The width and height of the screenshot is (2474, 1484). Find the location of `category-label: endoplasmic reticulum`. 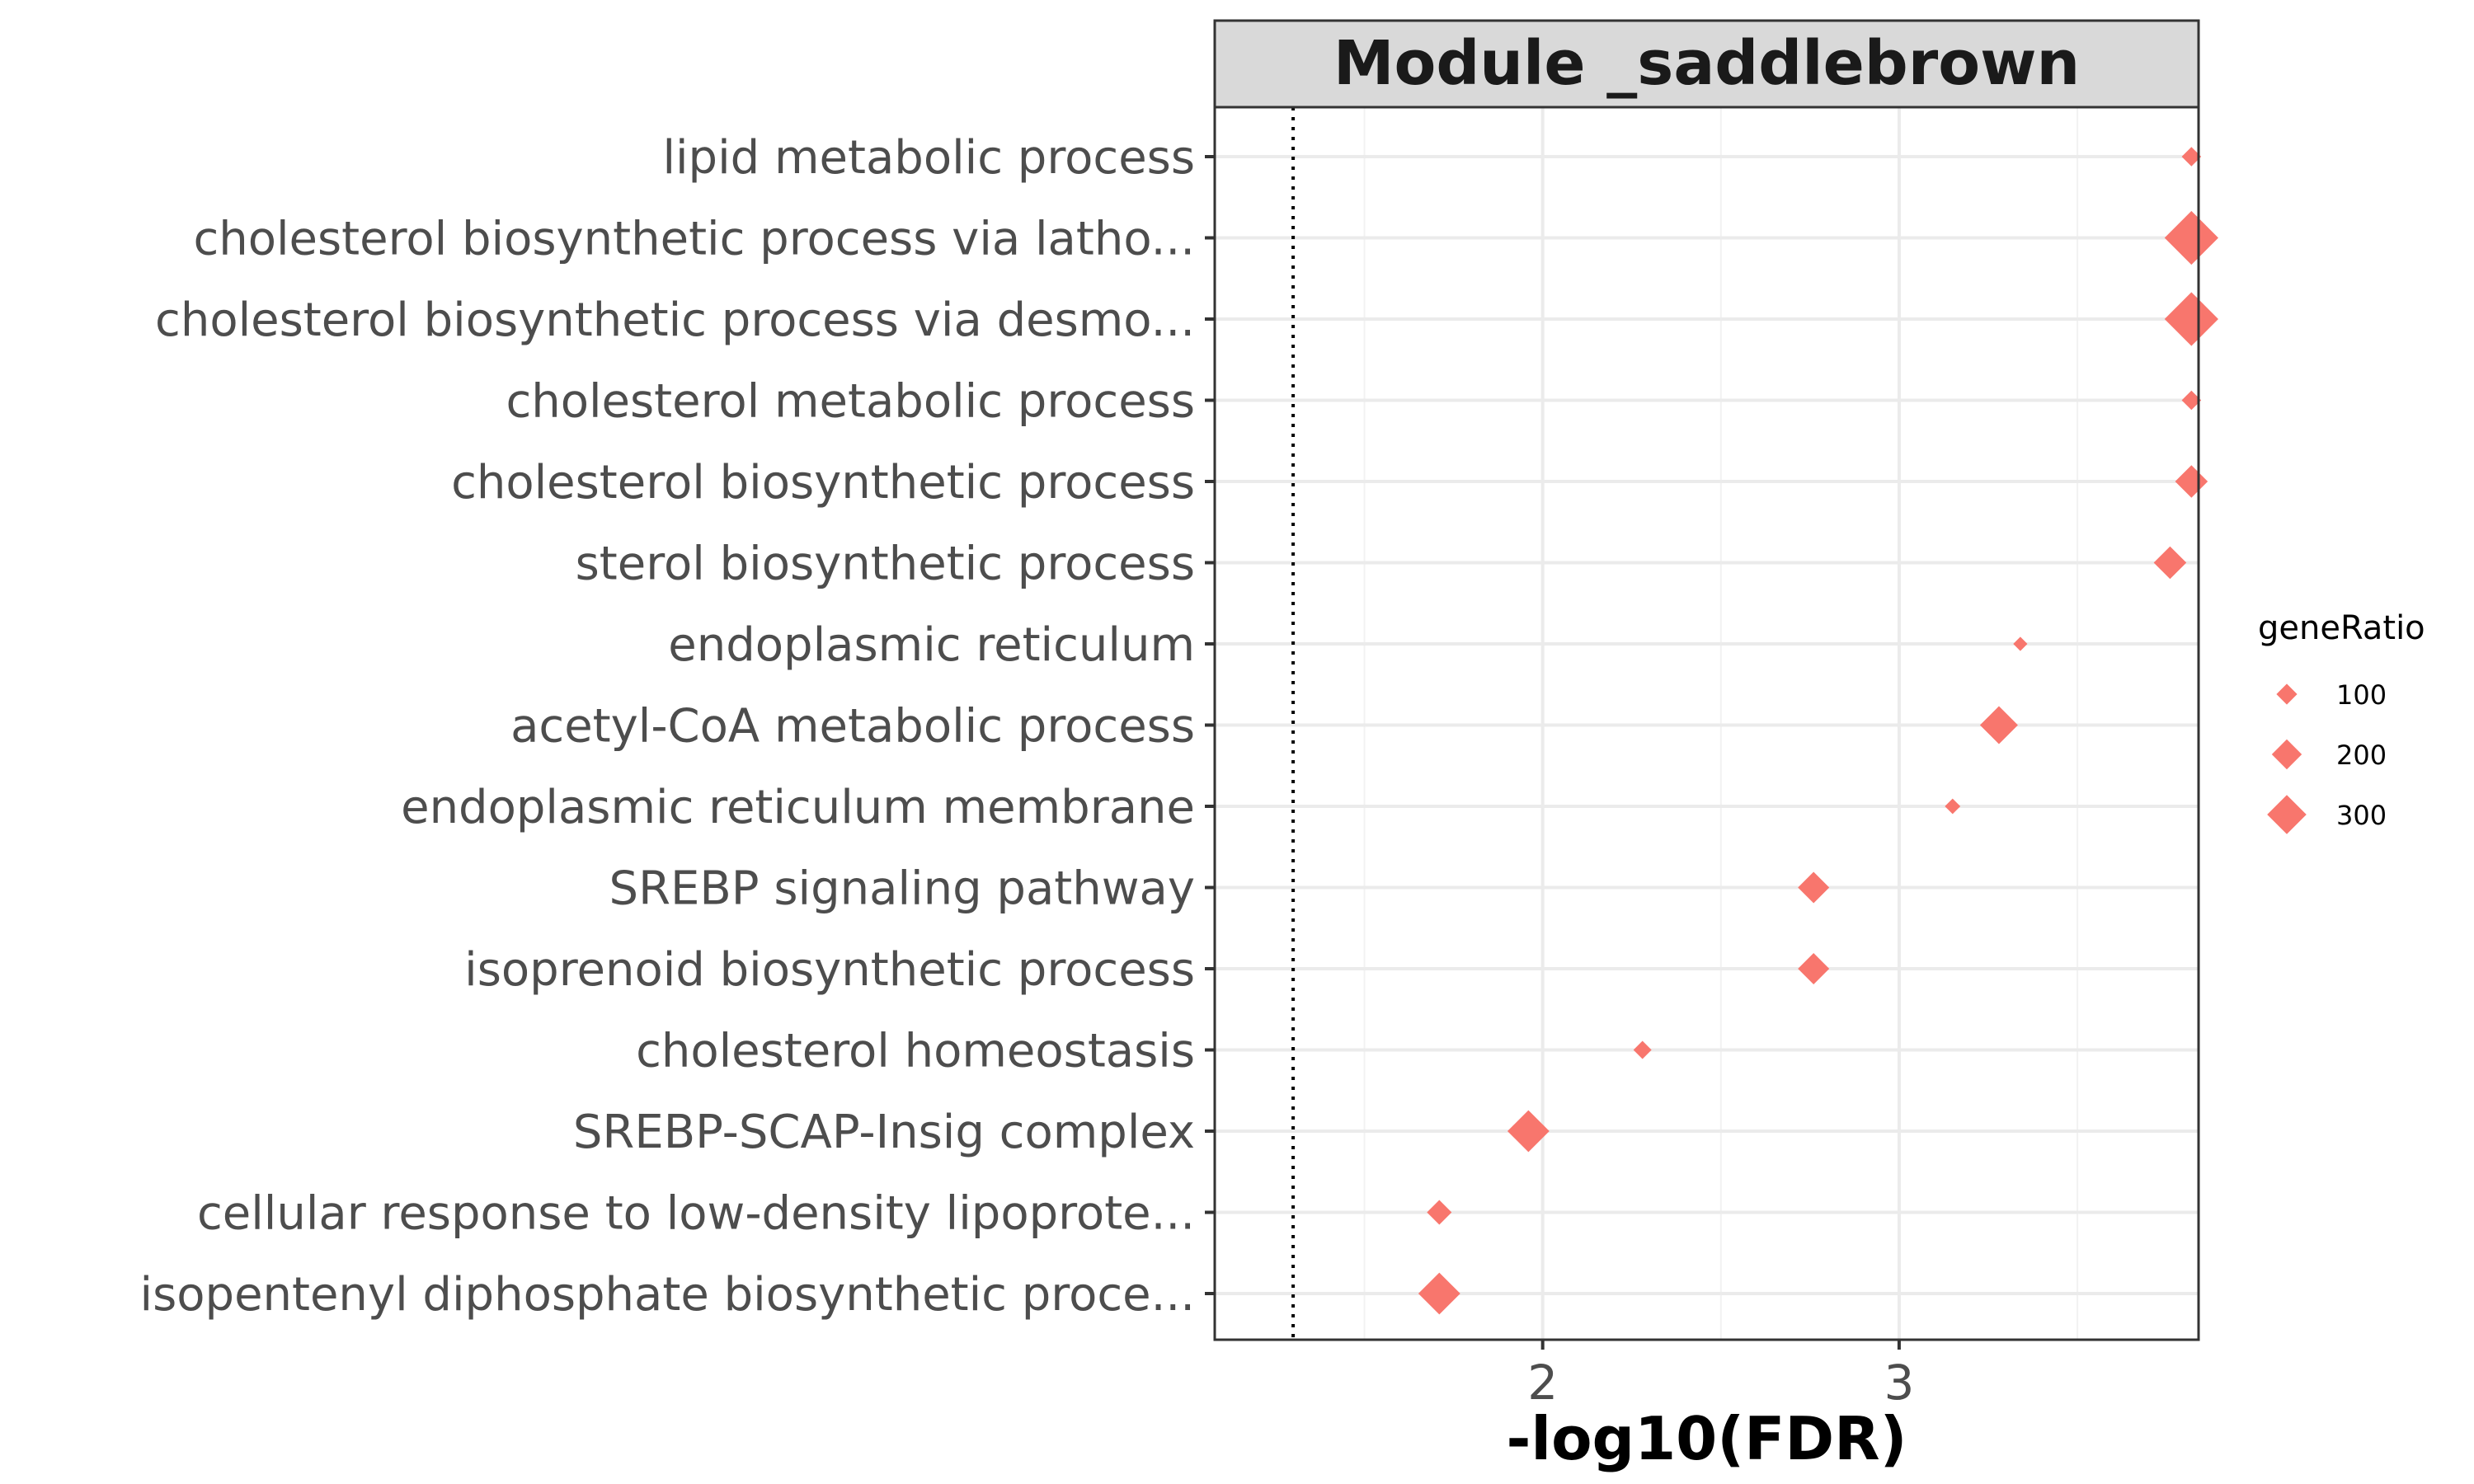

category-label: endoplasmic reticulum is located at coordinates (931, 645).